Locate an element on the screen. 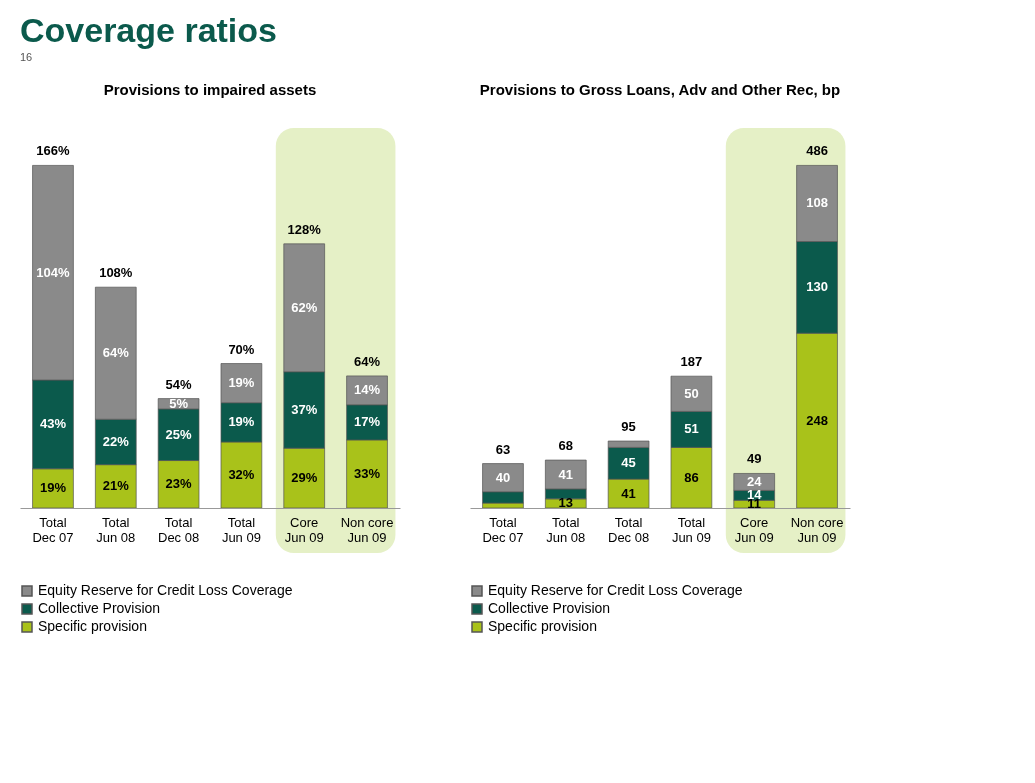 Image resolution: width=1035 pixels, height=783 pixels. text: Coverage ratios is located at coordinates (148, 30).